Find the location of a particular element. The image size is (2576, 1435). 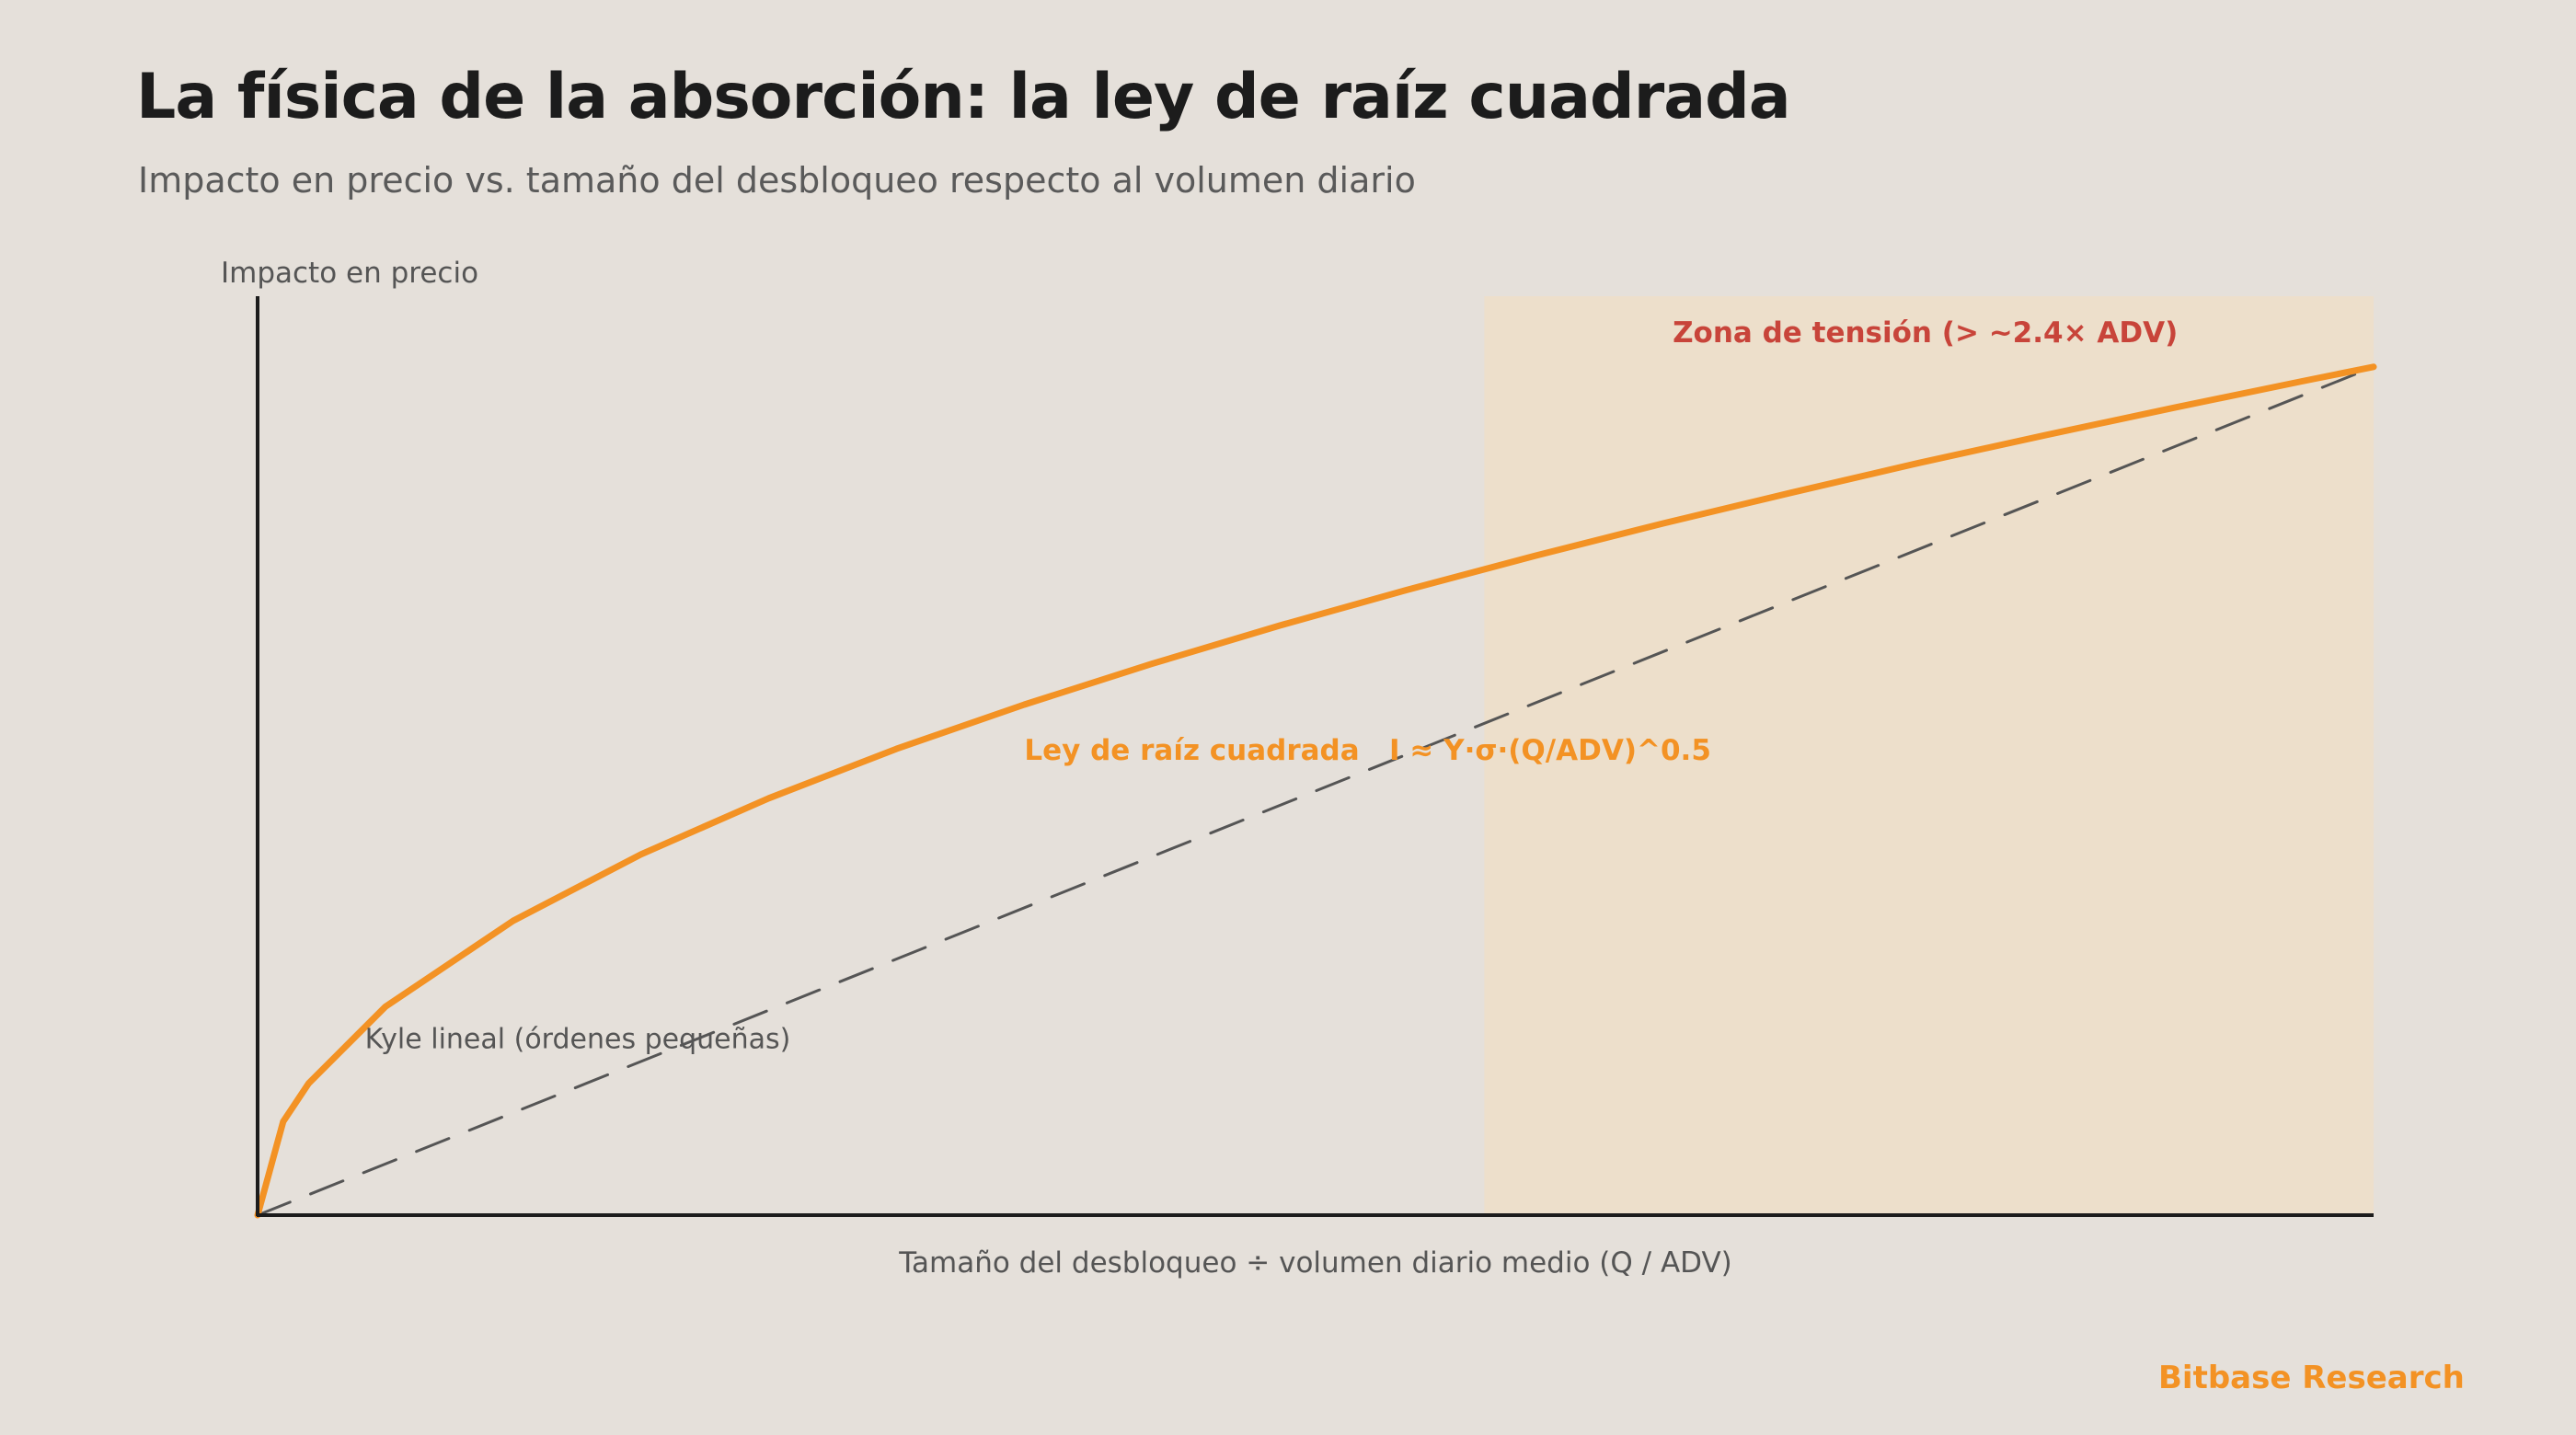

y-axis-title: Impacto en precio is located at coordinates (349, 273).